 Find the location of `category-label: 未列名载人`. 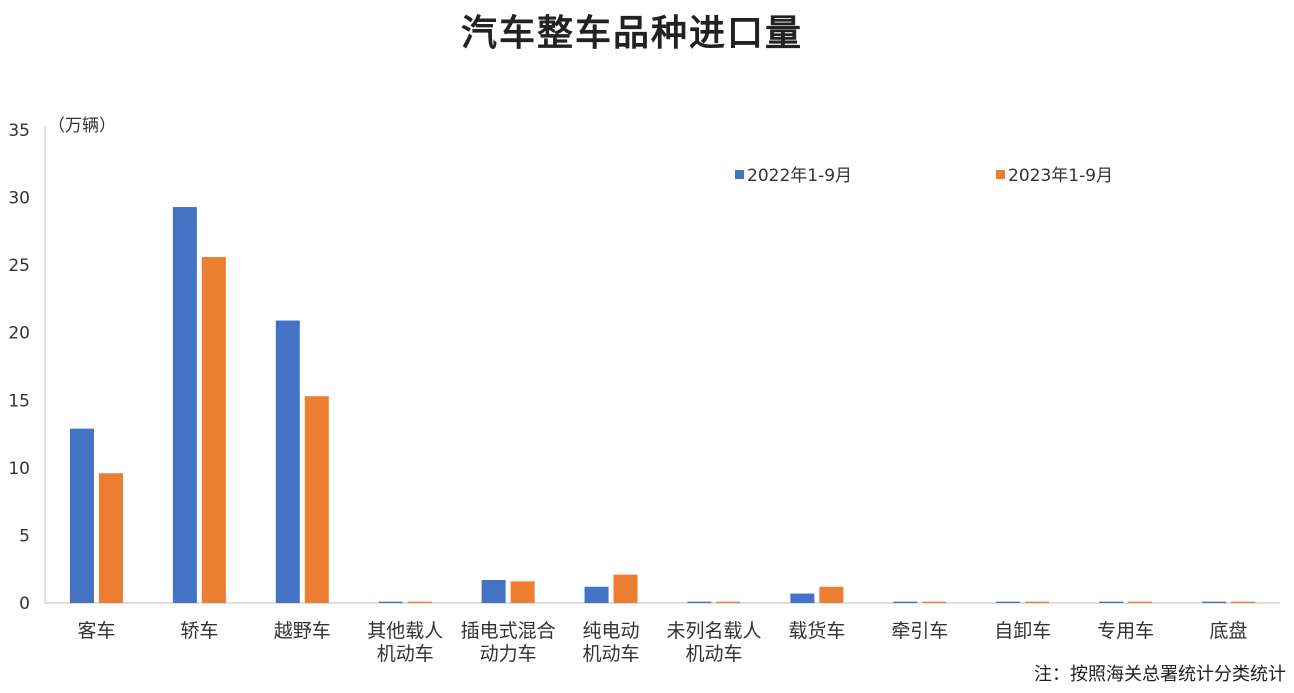

category-label: 未列名载人 is located at coordinates (713, 631).